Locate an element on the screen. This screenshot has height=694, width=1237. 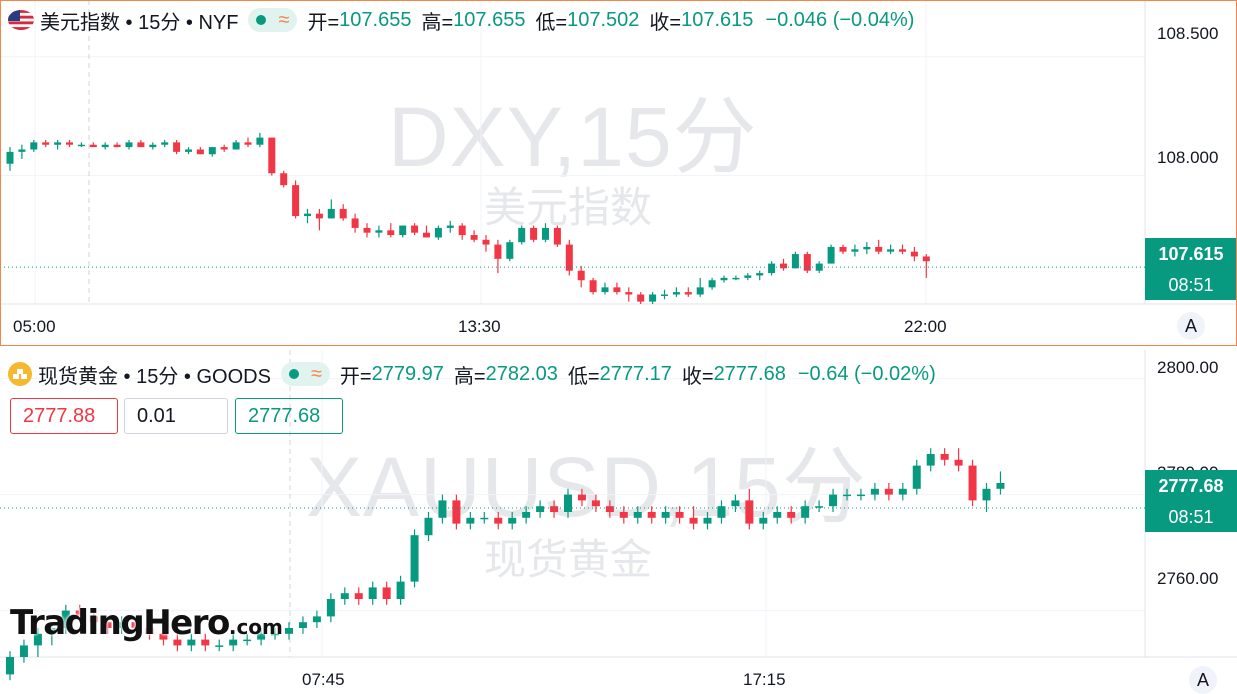
dxy-close-value: 107.615 is located at coordinates (717, 19).